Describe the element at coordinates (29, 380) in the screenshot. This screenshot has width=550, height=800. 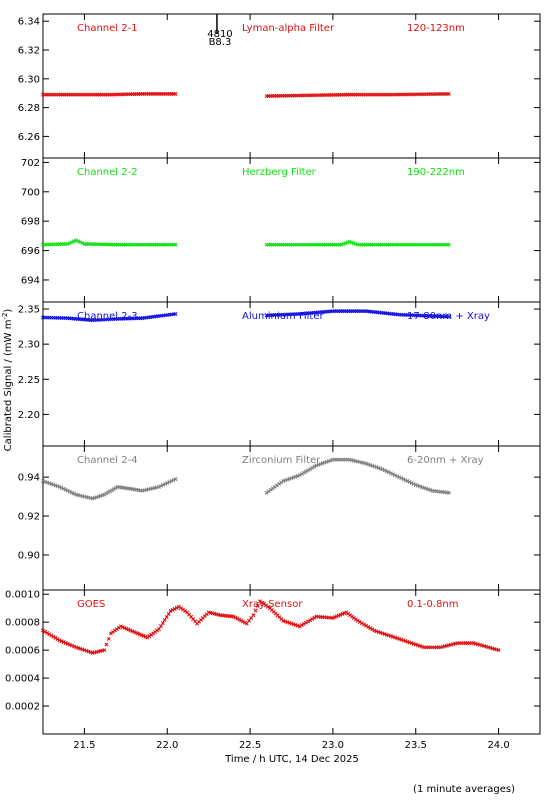
I see `y-tick-label: 2.25` at that location.